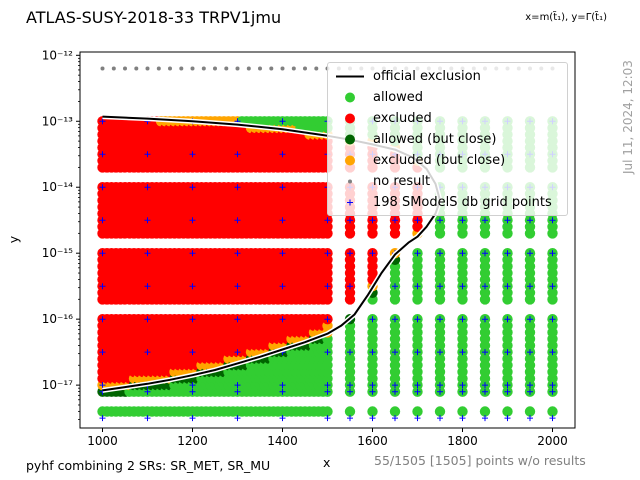 The width and height of the screenshot is (640, 480). Describe the element at coordinates (57, 319) in the screenshot. I see `y-tick-label: 10⁻¹⁶` at that location.